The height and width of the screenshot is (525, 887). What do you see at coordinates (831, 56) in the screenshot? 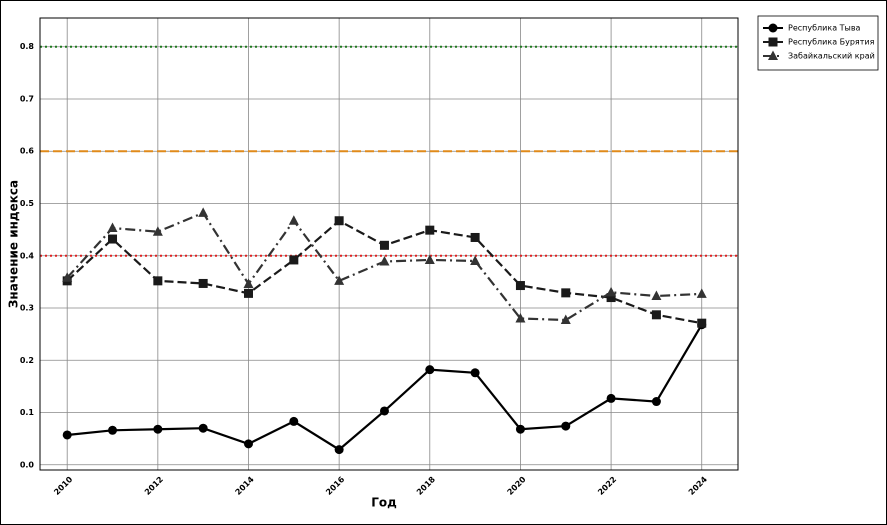
I see `legend-label: Забайкальский край` at bounding box center [831, 56].